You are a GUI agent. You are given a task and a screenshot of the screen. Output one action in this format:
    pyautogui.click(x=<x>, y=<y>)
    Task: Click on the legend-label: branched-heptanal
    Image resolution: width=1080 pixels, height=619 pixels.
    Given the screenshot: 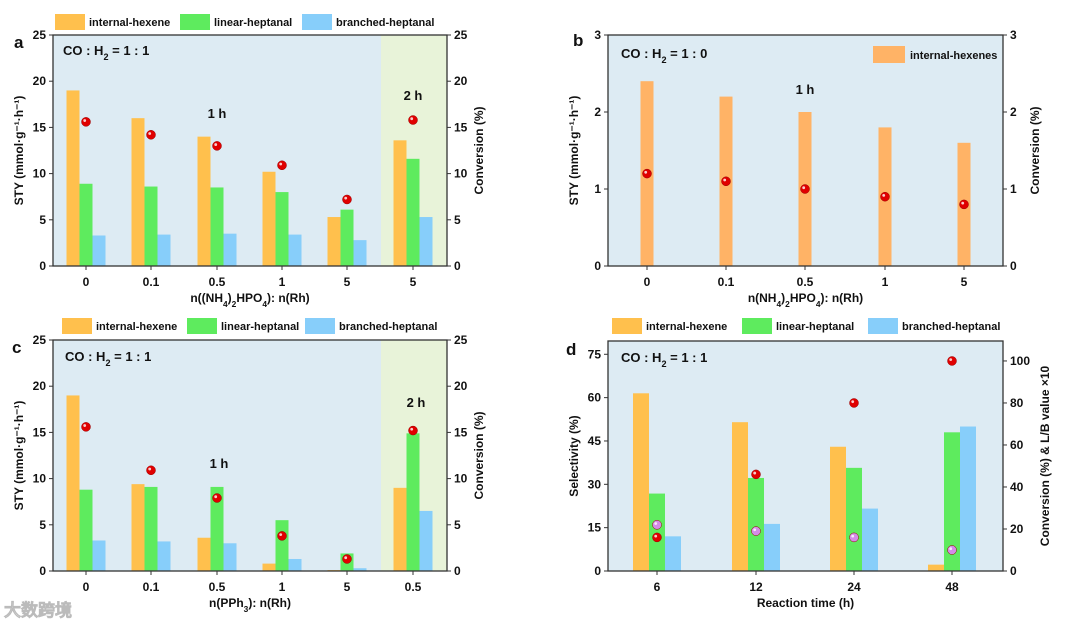 What is the action you would take?
    pyautogui.click(x=388, y=327)
    